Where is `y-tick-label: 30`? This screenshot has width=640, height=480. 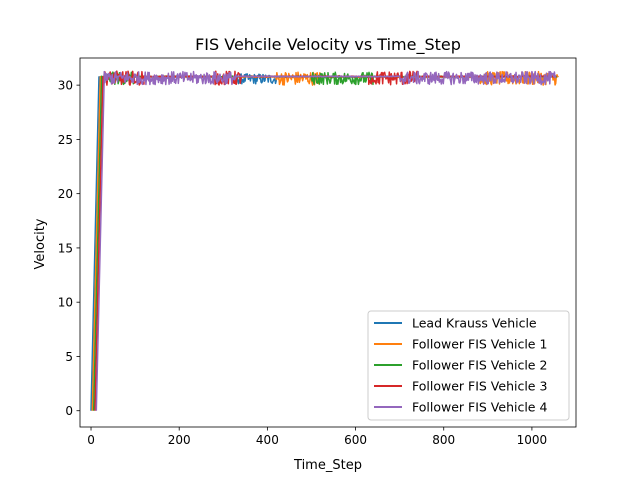 y-tick-label: 30 is located at coordinates (65, 86).